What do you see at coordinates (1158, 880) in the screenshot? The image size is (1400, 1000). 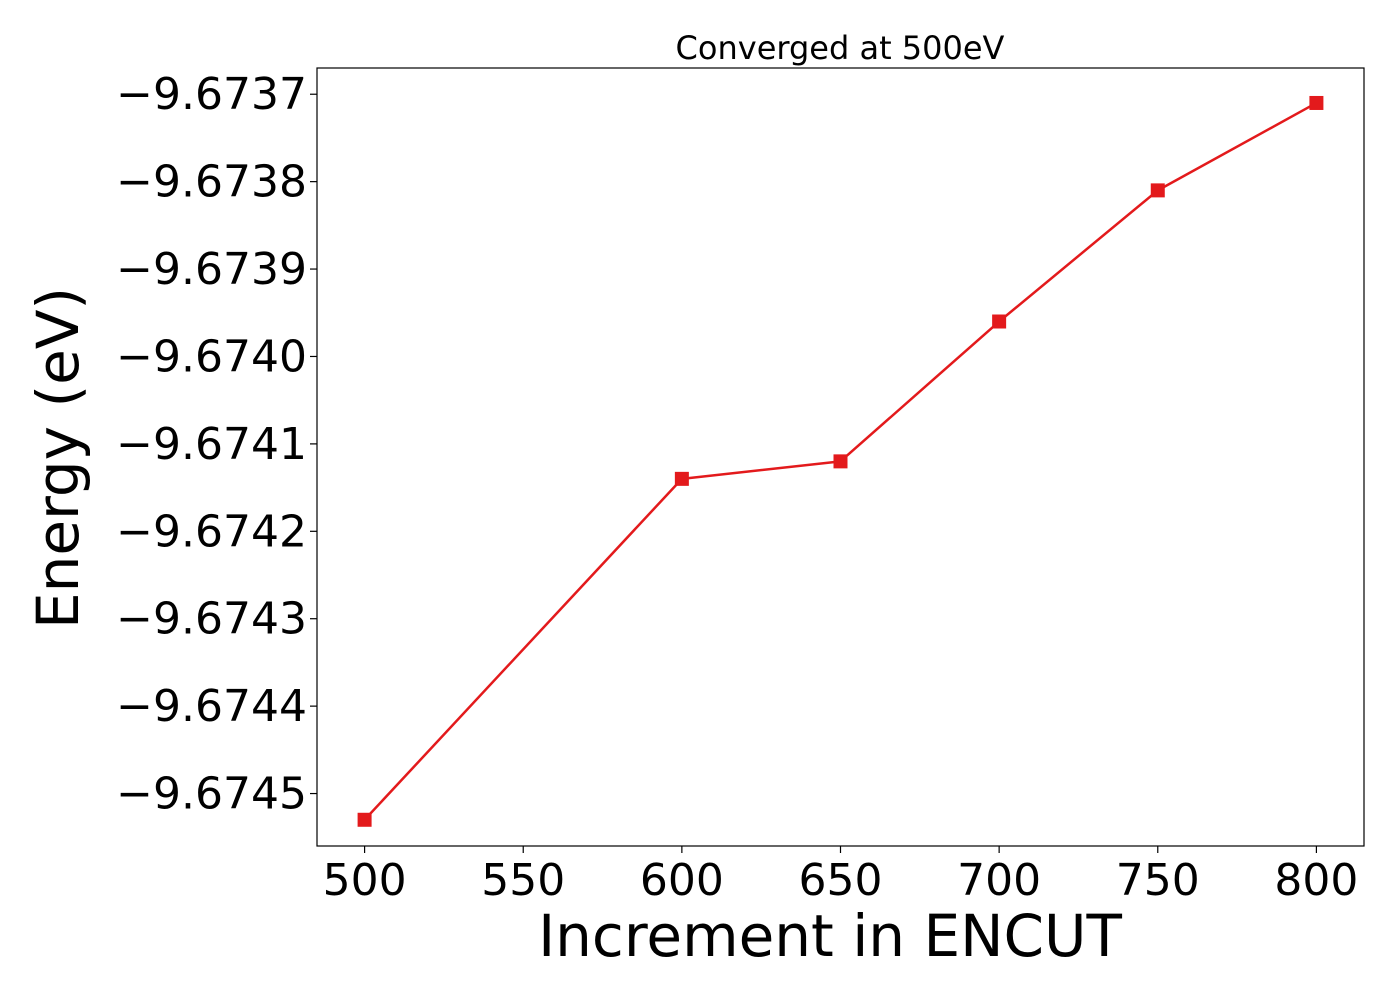 I see `x-tick-label: 750` at bounding box center [1158, 880].